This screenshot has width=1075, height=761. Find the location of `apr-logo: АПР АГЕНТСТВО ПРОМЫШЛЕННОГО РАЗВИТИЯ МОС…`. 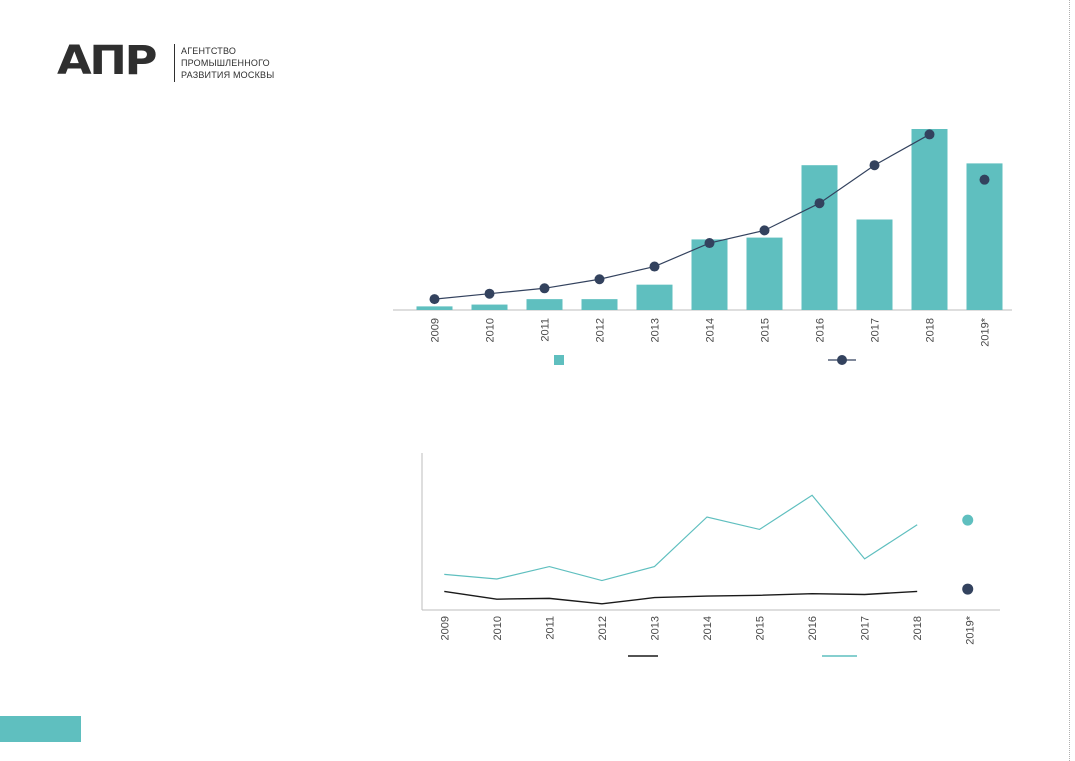

apr-logo: АПР АГЕНТСТВО ПРОМЫШЛЕННОГО РАЗВИТИЯ МОС… is located at coordinates (172, 61).